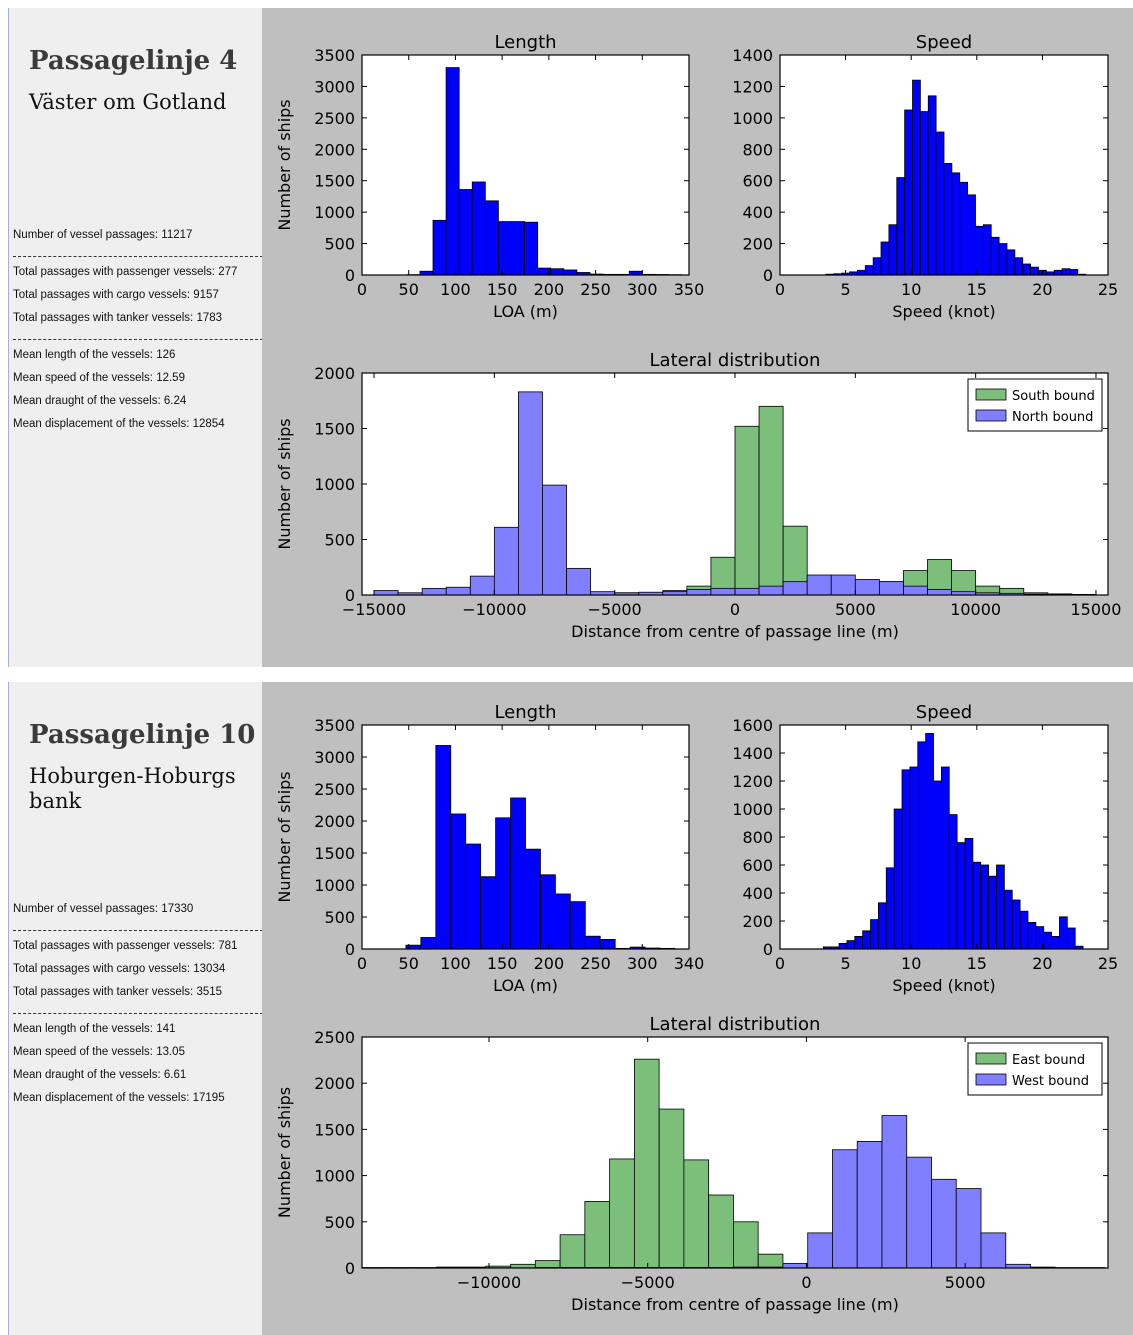 The height and width of the screenshot is (1335, 1133). I want to click on x-tick-label: −10000, so click(494, 609).